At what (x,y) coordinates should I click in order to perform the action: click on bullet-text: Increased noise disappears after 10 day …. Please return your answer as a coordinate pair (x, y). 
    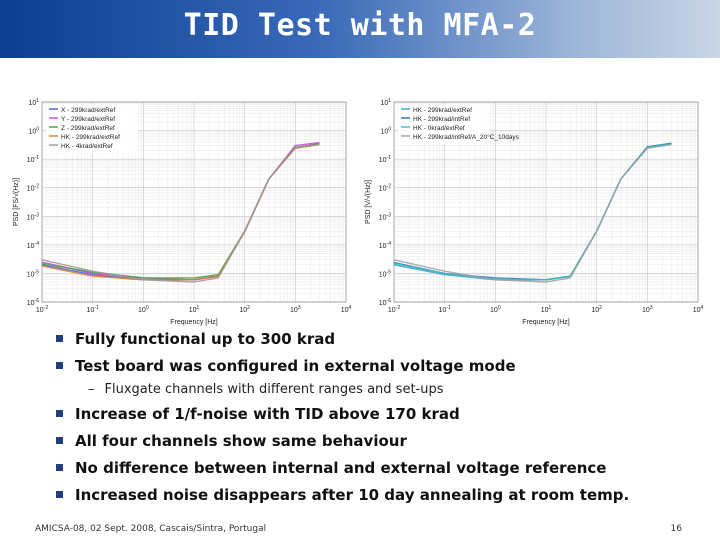
    Looking at the image, I should click on (352, 495).